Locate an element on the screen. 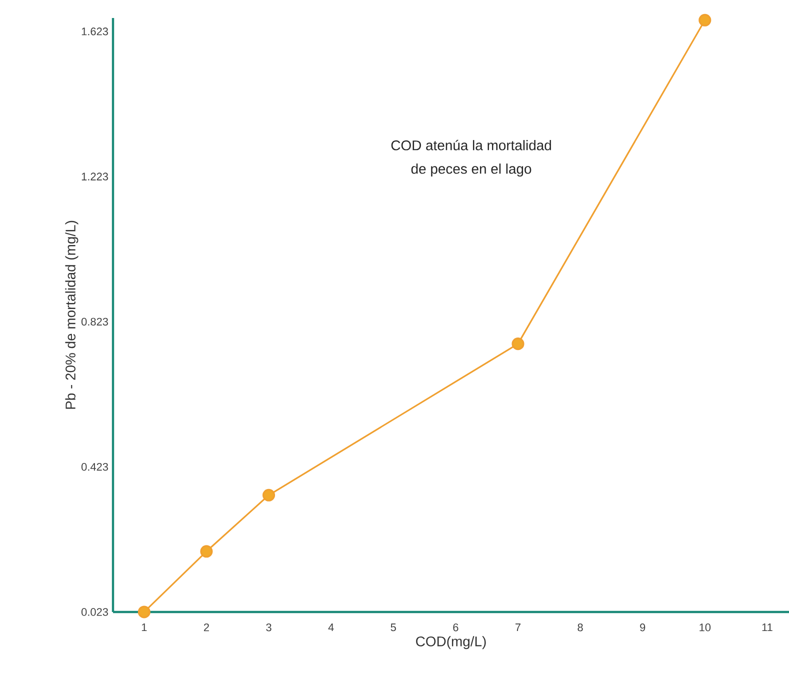  y-tick-label: 0.823 is located at coordinates (94, 322).